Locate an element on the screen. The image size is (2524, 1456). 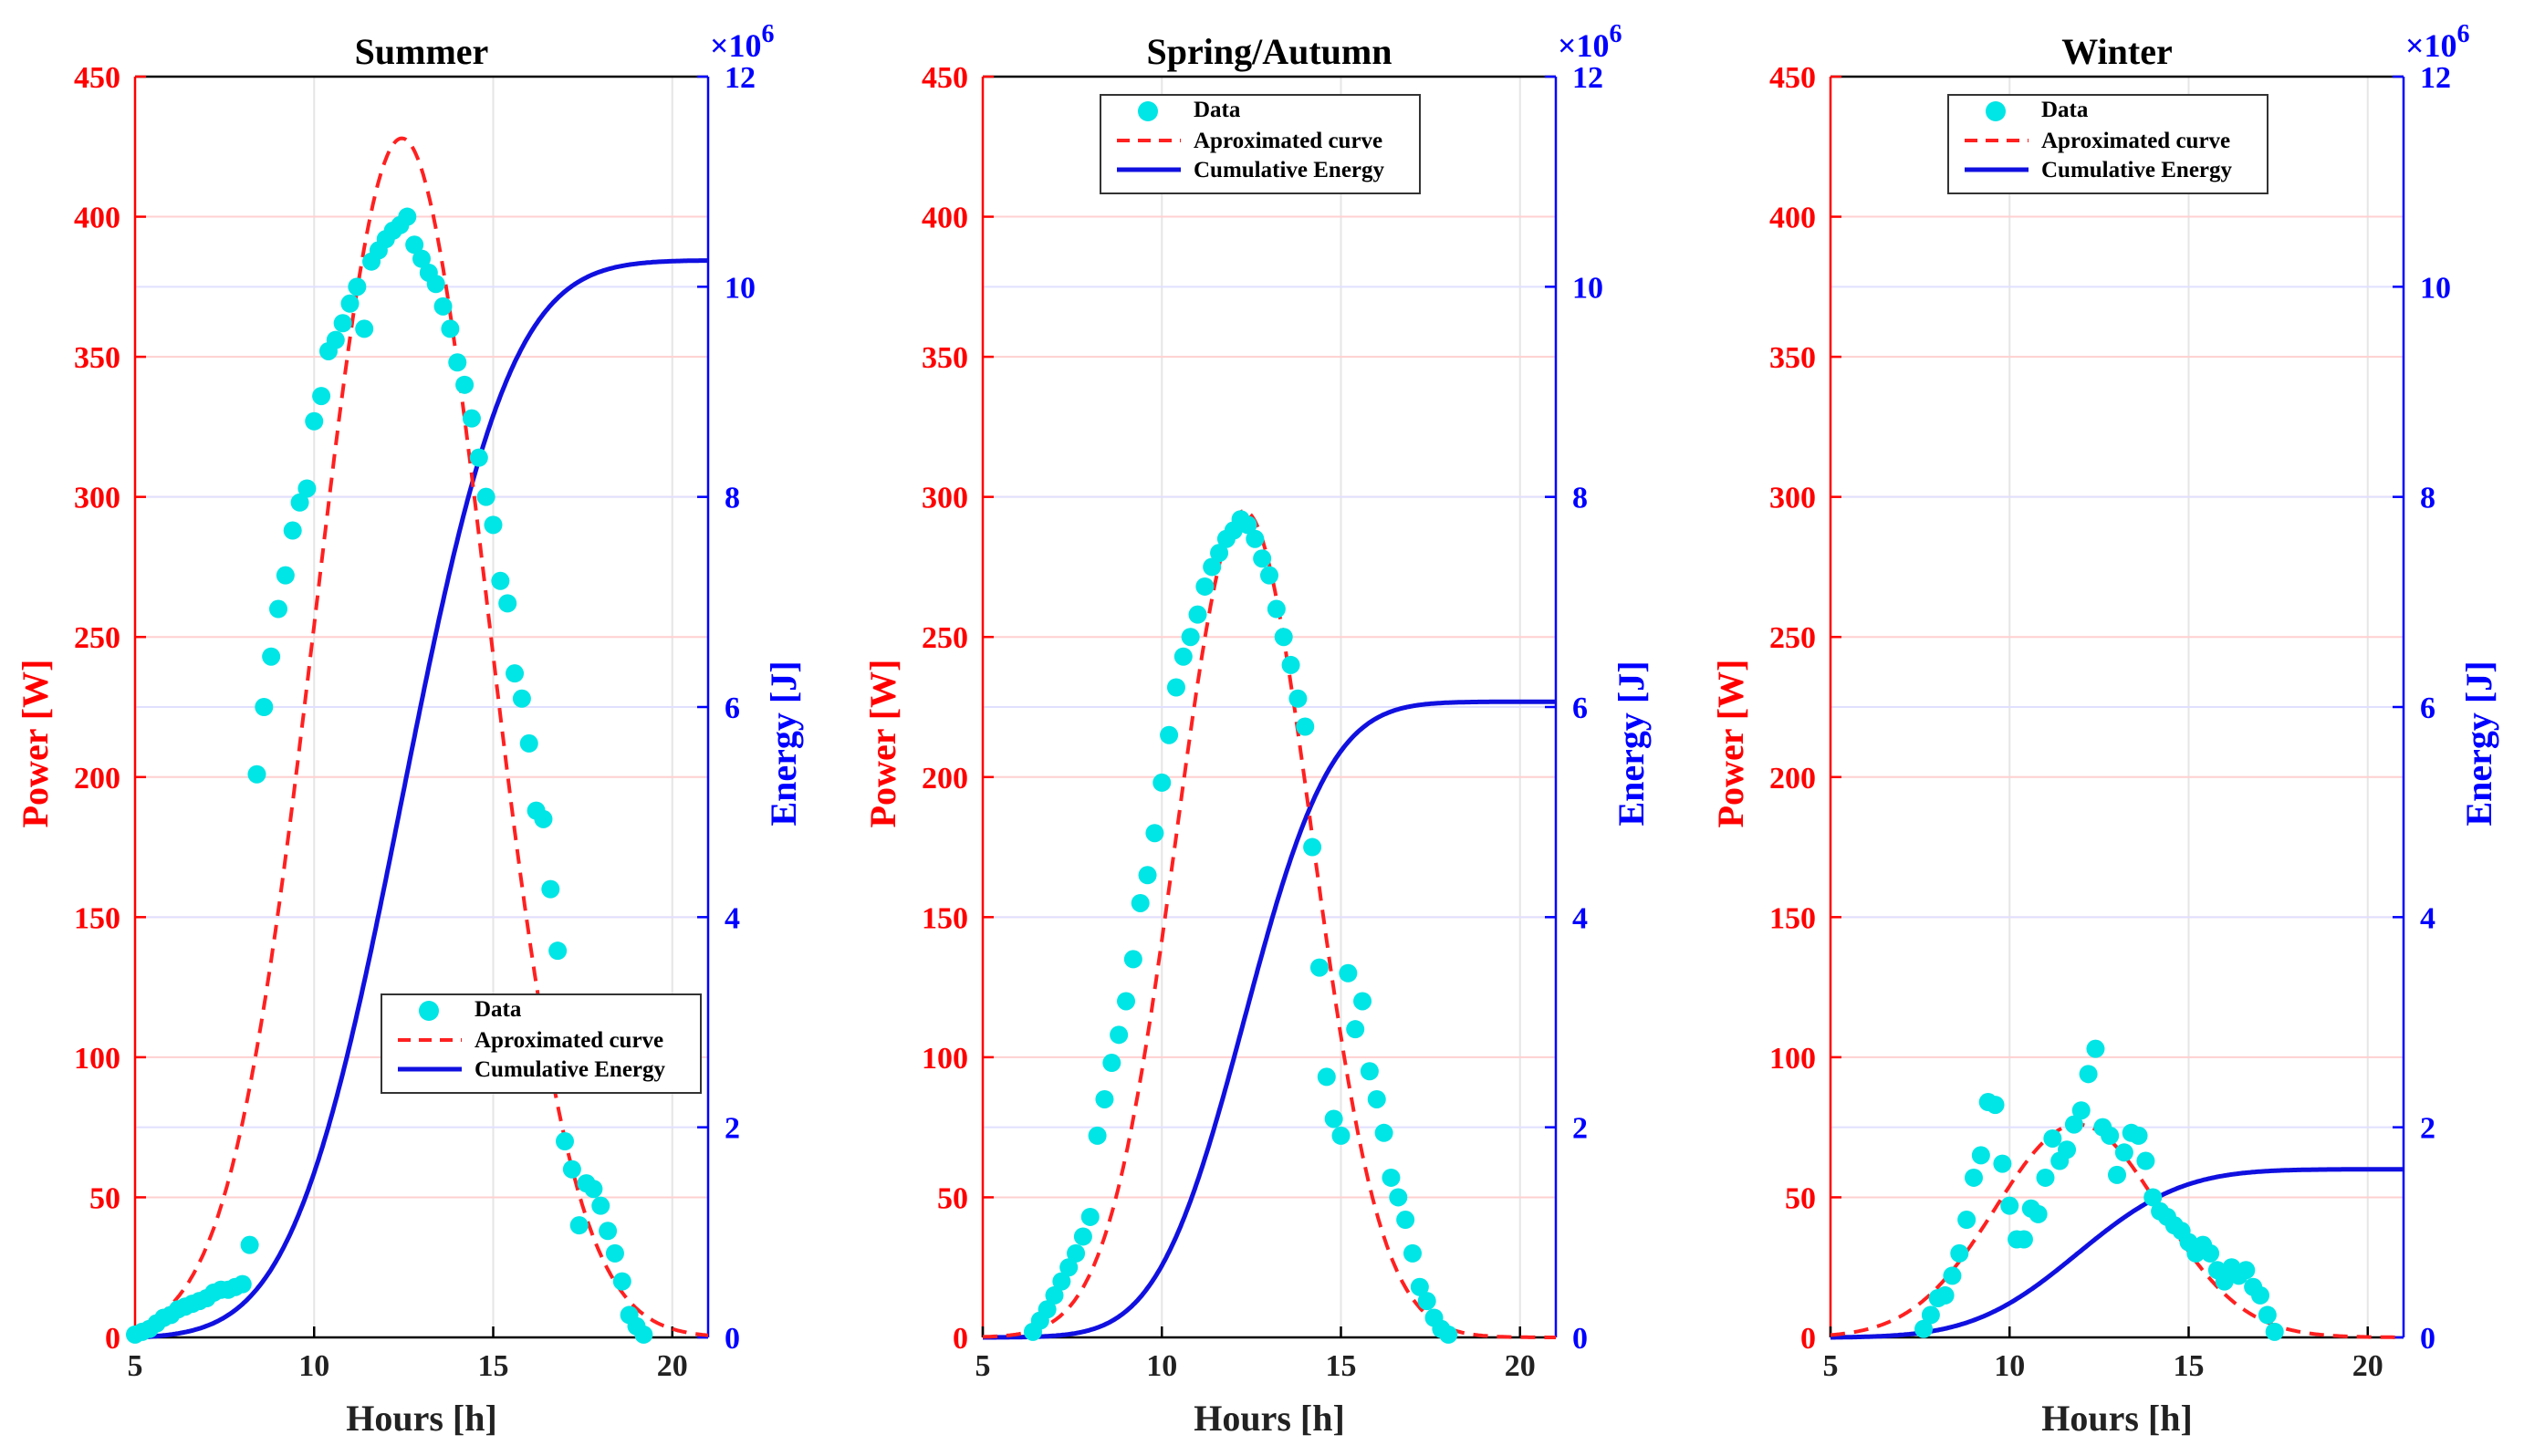
y-right-tick-label: 8 is located at coordinates (732, 499).